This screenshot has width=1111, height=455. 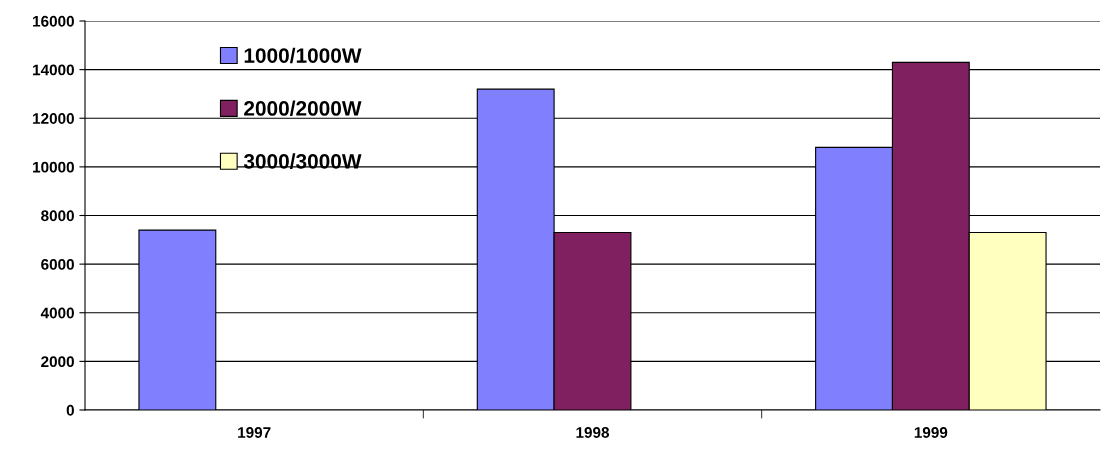 I want to click on x-tick-label: 1999, so click(x=931, y=432).